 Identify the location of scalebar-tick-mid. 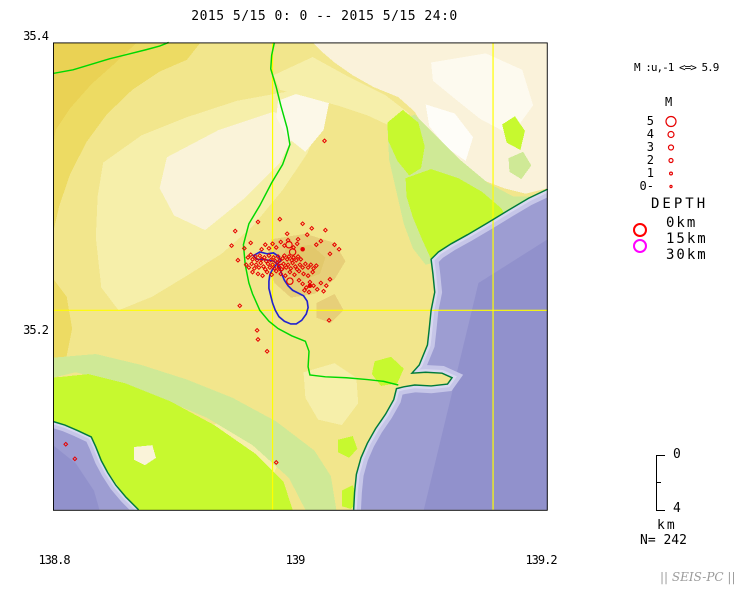
(658, 482).